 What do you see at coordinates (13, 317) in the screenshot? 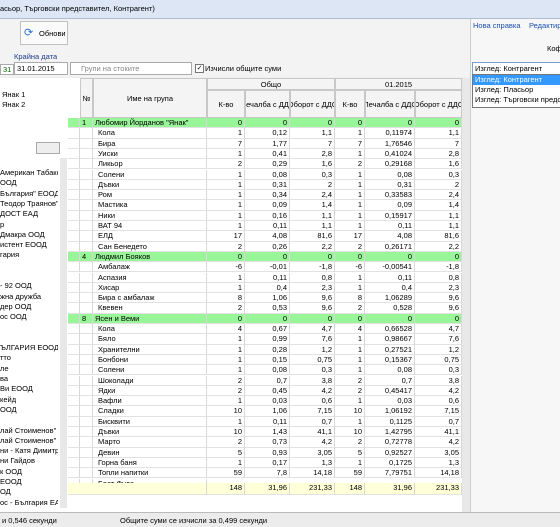
I see `left-item: ос ООД` at bounding box center [13, 317].